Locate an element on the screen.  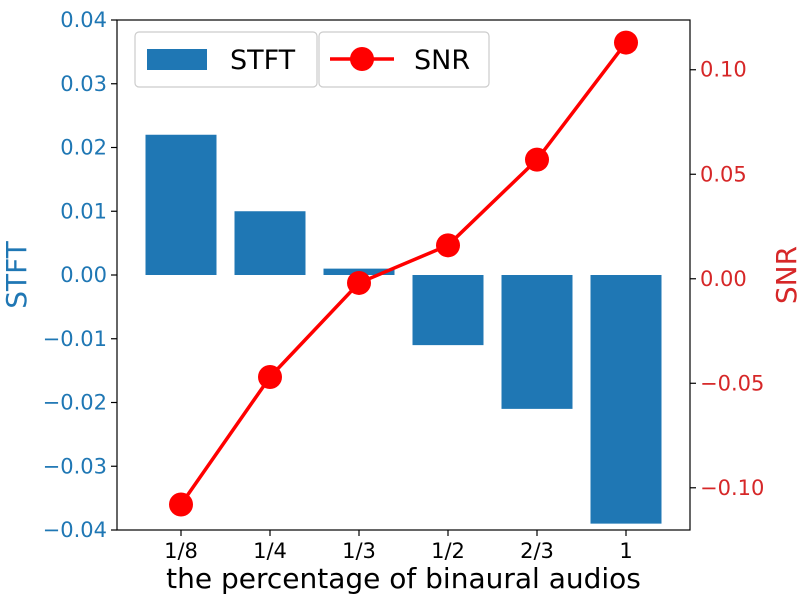
legend-swatch-stft is located at coordinates (177, 59).